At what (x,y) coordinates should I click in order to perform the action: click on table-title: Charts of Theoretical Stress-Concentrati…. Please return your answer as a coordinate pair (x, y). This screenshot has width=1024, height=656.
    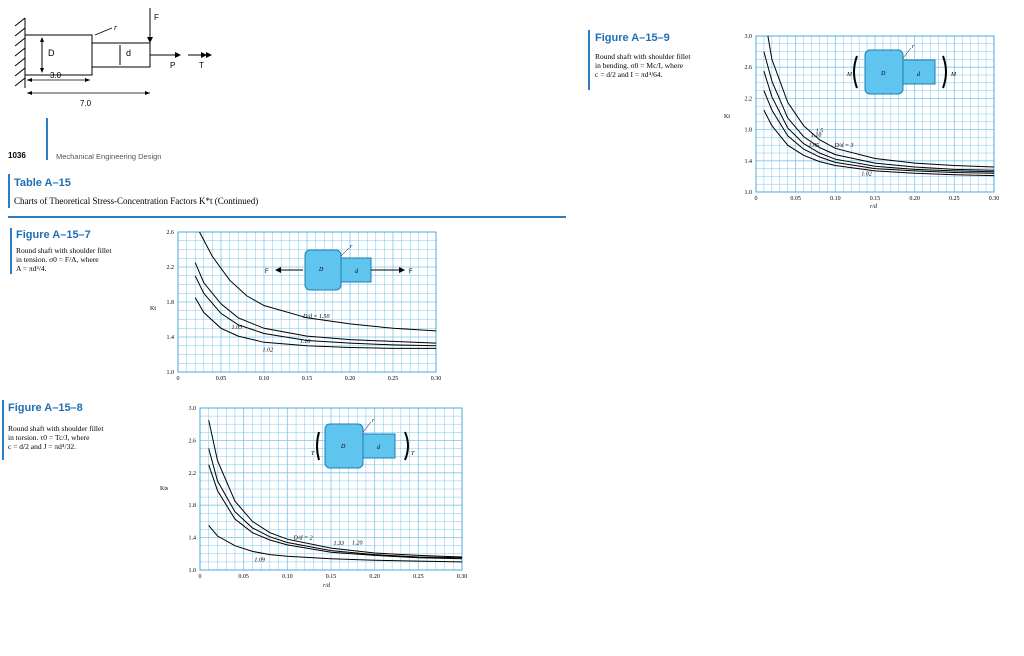
    Looking at the image, I should click on (136, 201).